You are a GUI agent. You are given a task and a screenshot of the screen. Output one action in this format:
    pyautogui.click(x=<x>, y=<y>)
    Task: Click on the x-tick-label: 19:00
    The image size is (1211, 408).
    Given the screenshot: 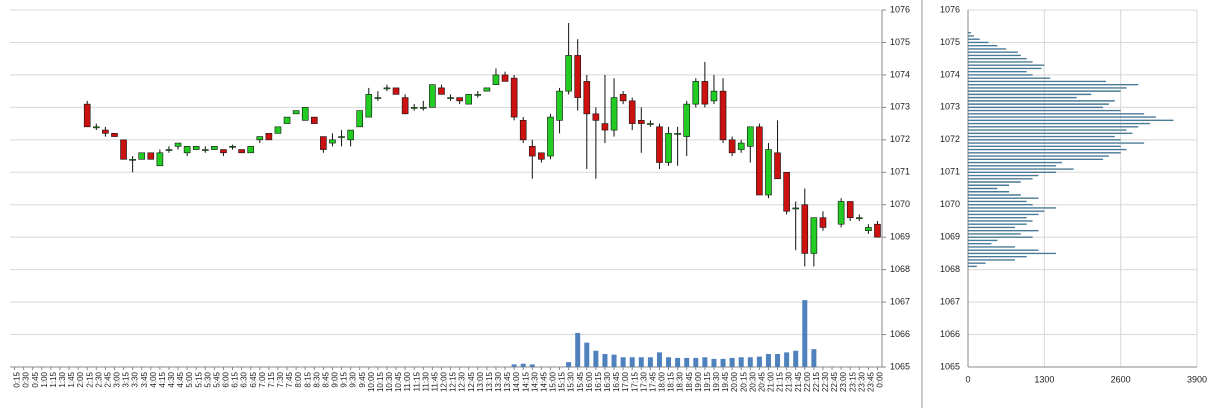 What is the action you would take?
    pyautogui.click(x=698, y=381)
    